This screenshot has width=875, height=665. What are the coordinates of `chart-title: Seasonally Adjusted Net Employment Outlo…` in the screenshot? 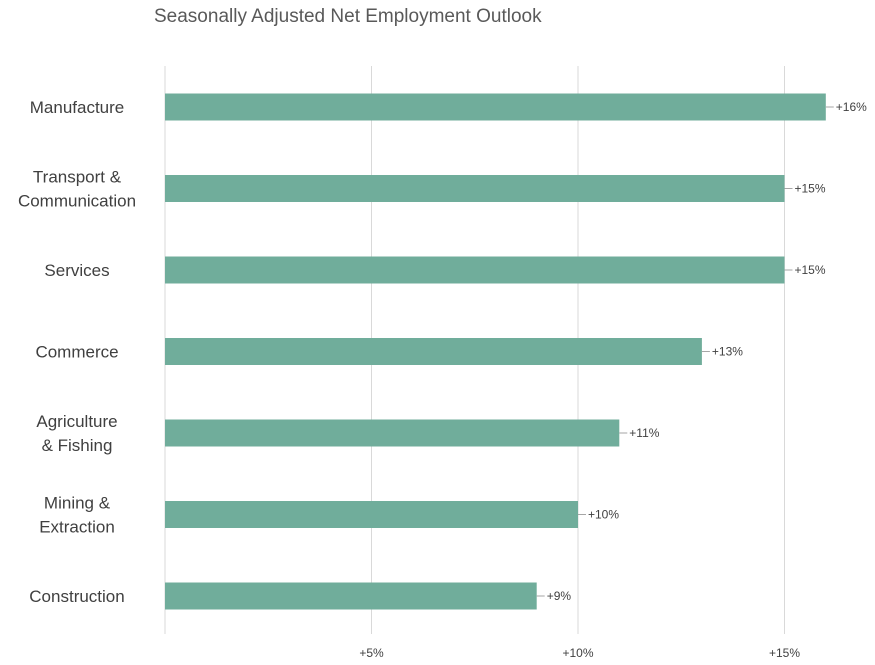 It's located at (348, 16).